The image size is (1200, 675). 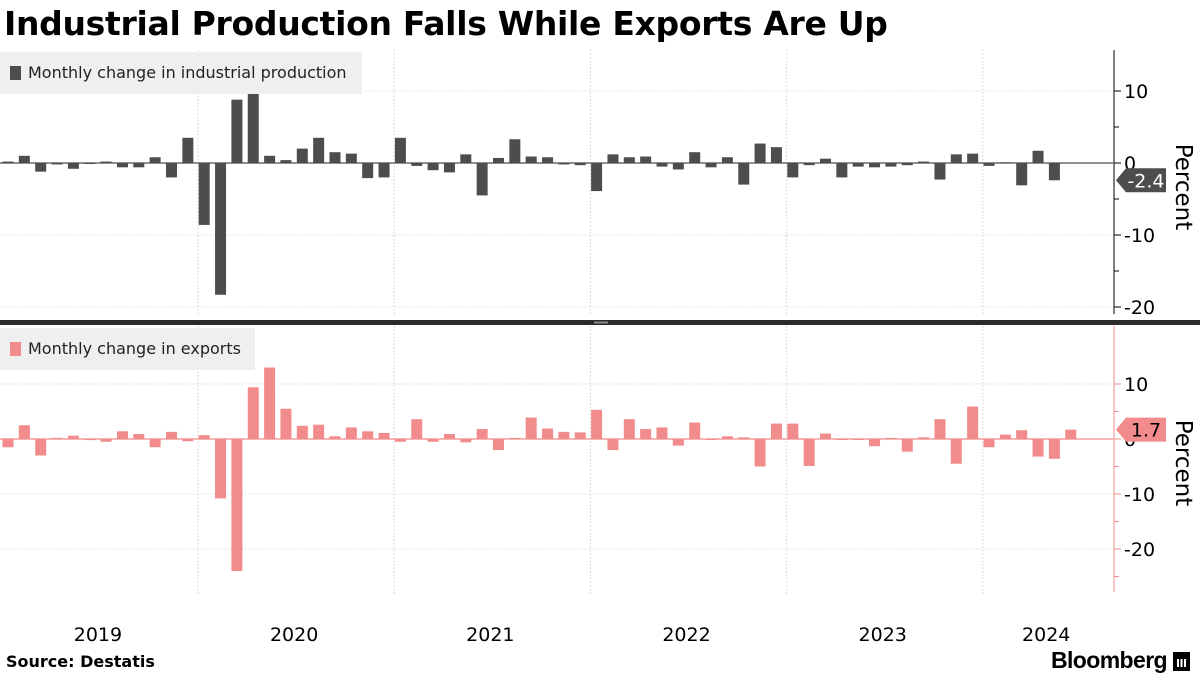 What do you see at coordinates (1120, 660) in the screenshot?
I see `bloomberg-logo: Bloomberg` at bounding box center [1120, 660].